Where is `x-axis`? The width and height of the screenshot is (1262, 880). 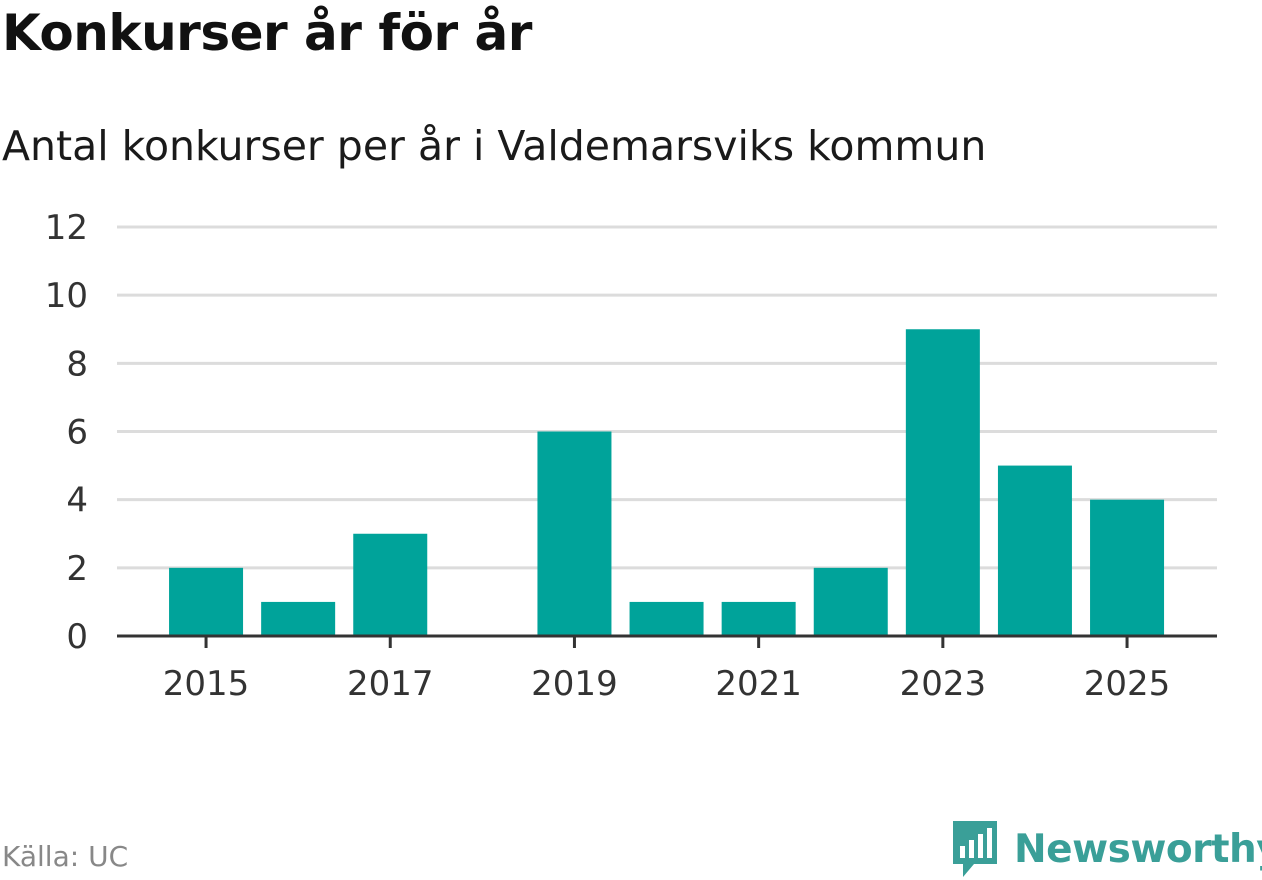
x-axis is located at coordinates (667, 641).